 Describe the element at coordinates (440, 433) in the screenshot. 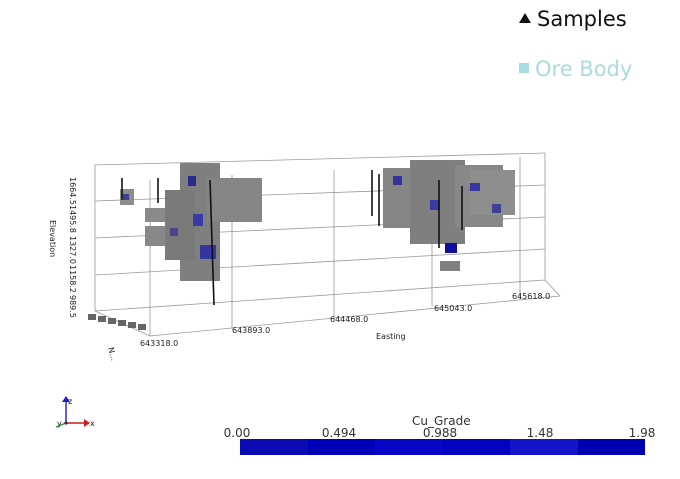

I see `colorbar-tick-3: 0.988` at that location.